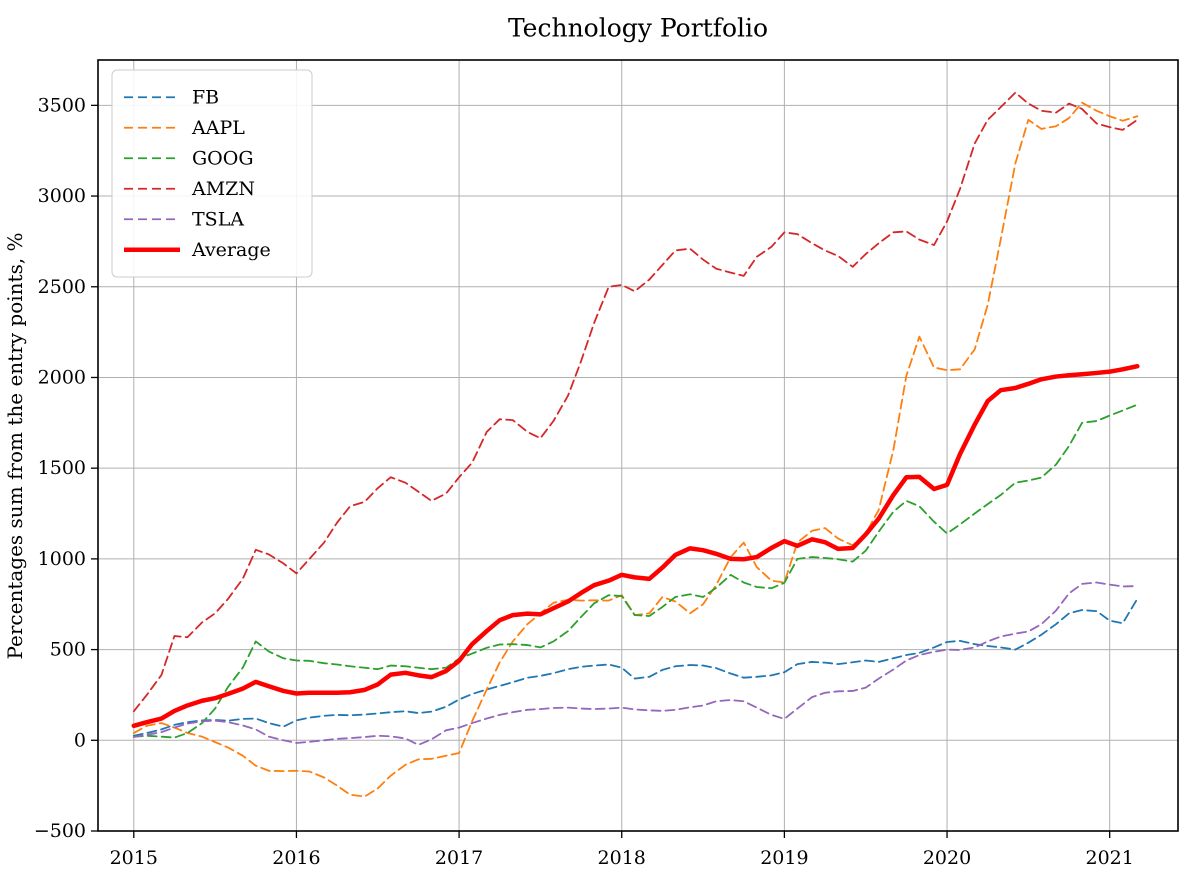 This screenshot has height=872, width=1194. Describe the element at coordinates (134, 858) in the screenshot. I see `x-tick-label: 2015` at that location.